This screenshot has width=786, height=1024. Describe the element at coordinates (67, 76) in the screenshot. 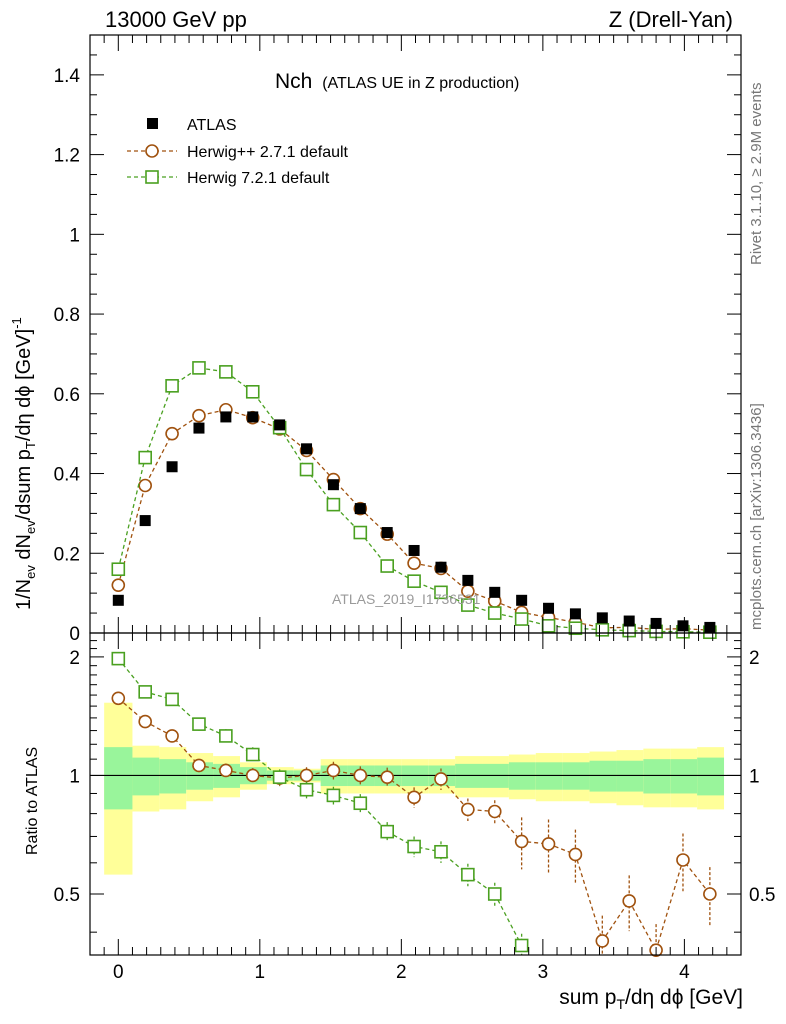

I see `main-y-tick-label: 1.4` at that location.